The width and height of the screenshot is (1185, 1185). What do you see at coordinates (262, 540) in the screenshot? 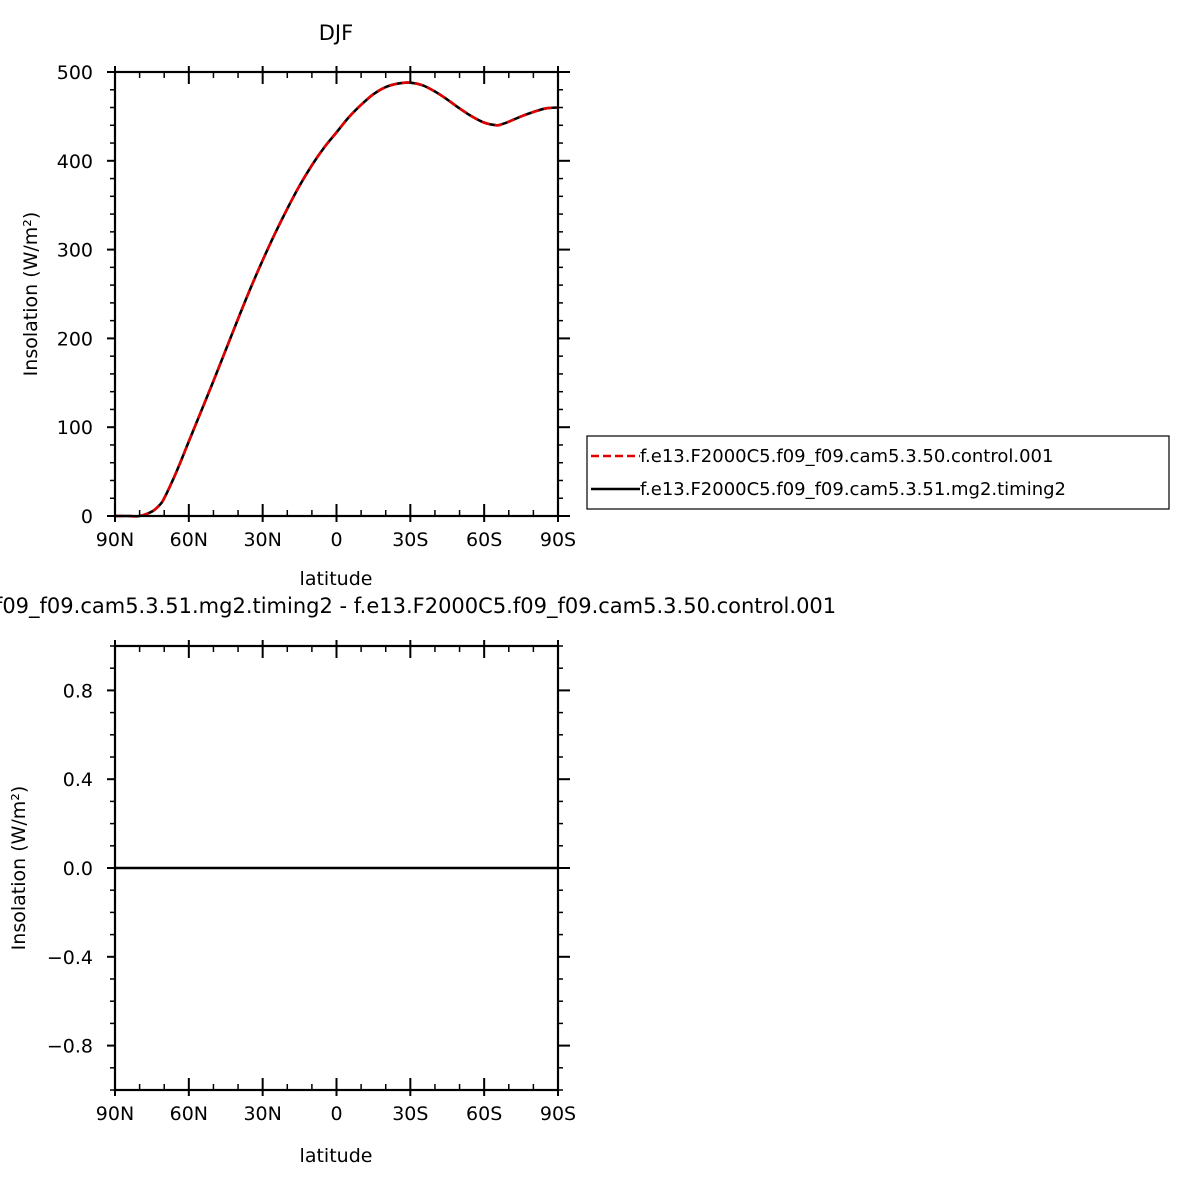
I see `top-x-tick-label: 30N` at bounding box center [262, 540].